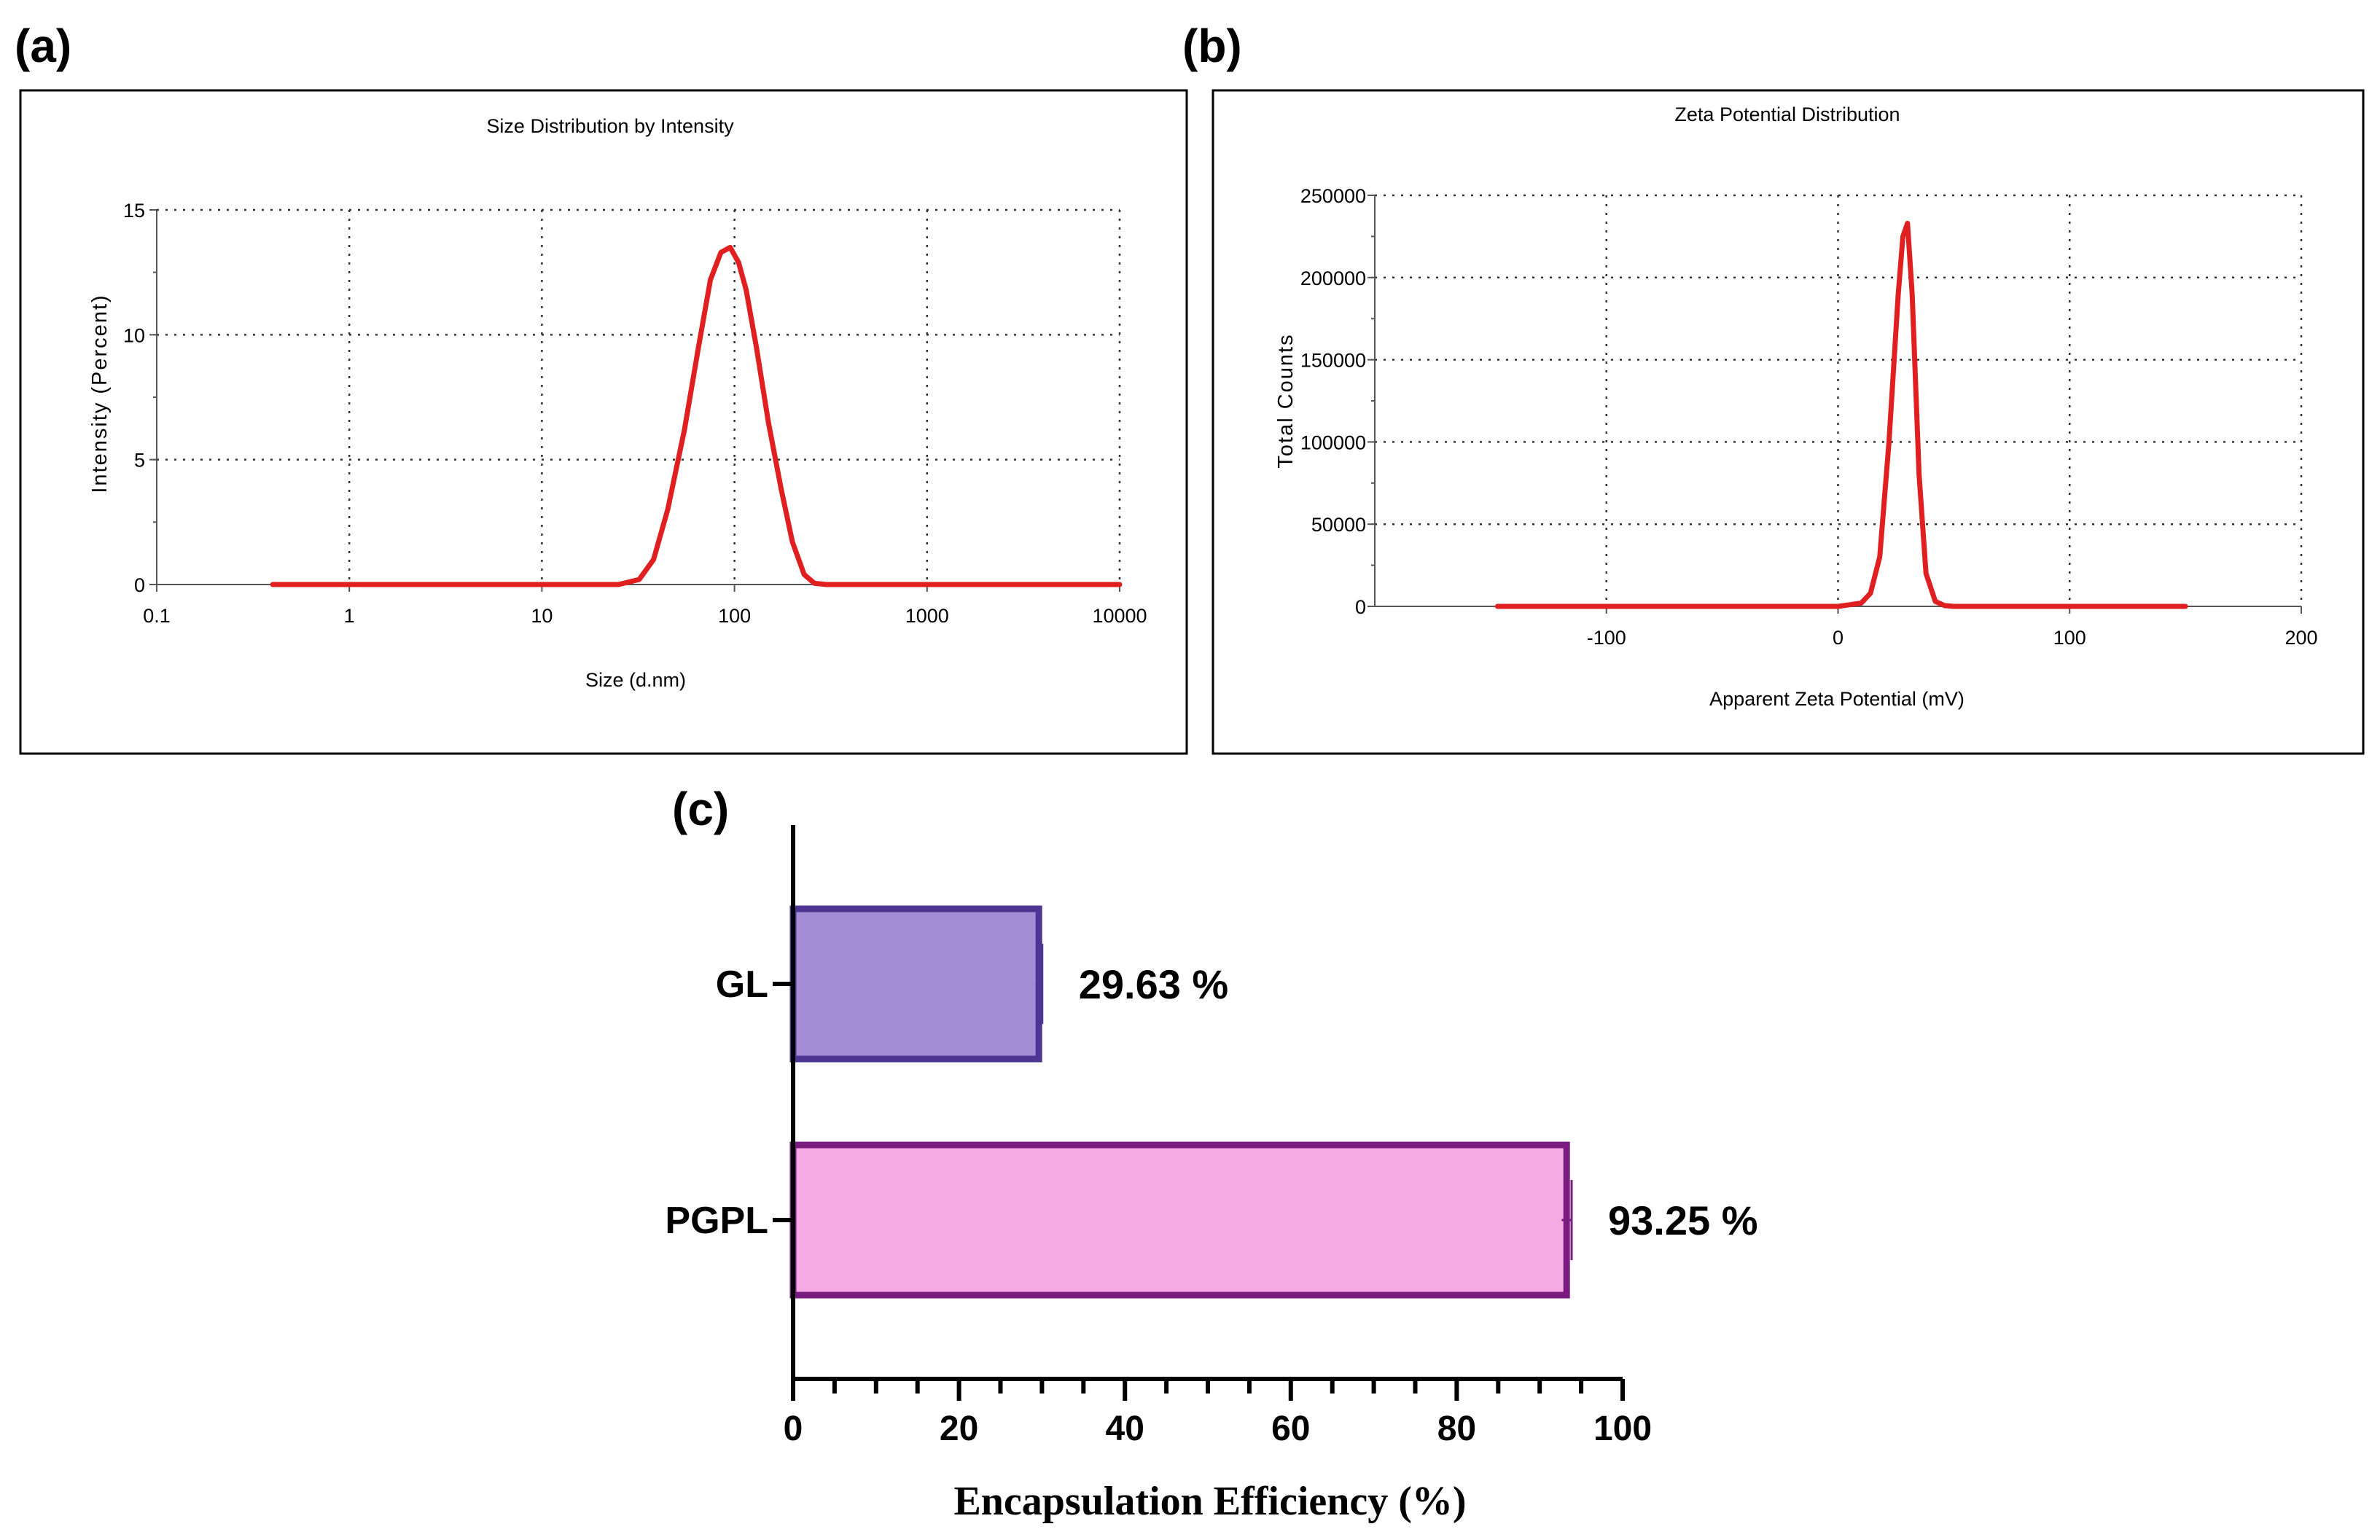 This screenshot has width=2380, height=1540. Describe the element at coordinates (716, 1221) in the screenshot. I see `category-label: PGPL` at that location.